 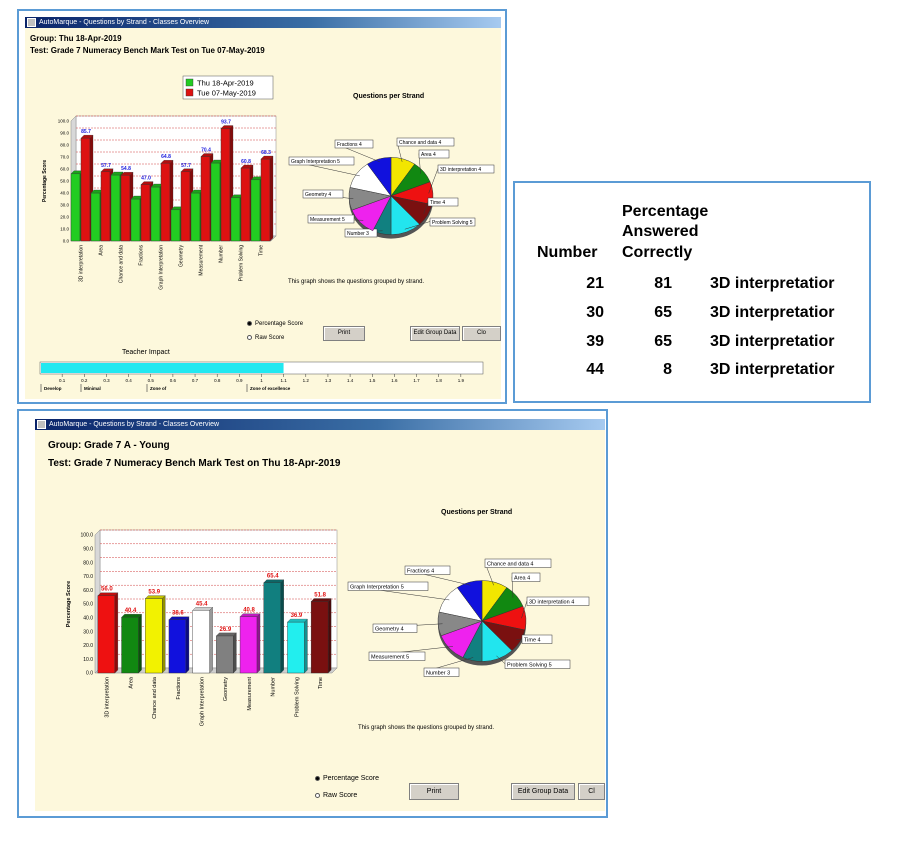 I want to click on data-label: 68.3, so click(x=266, y=153).